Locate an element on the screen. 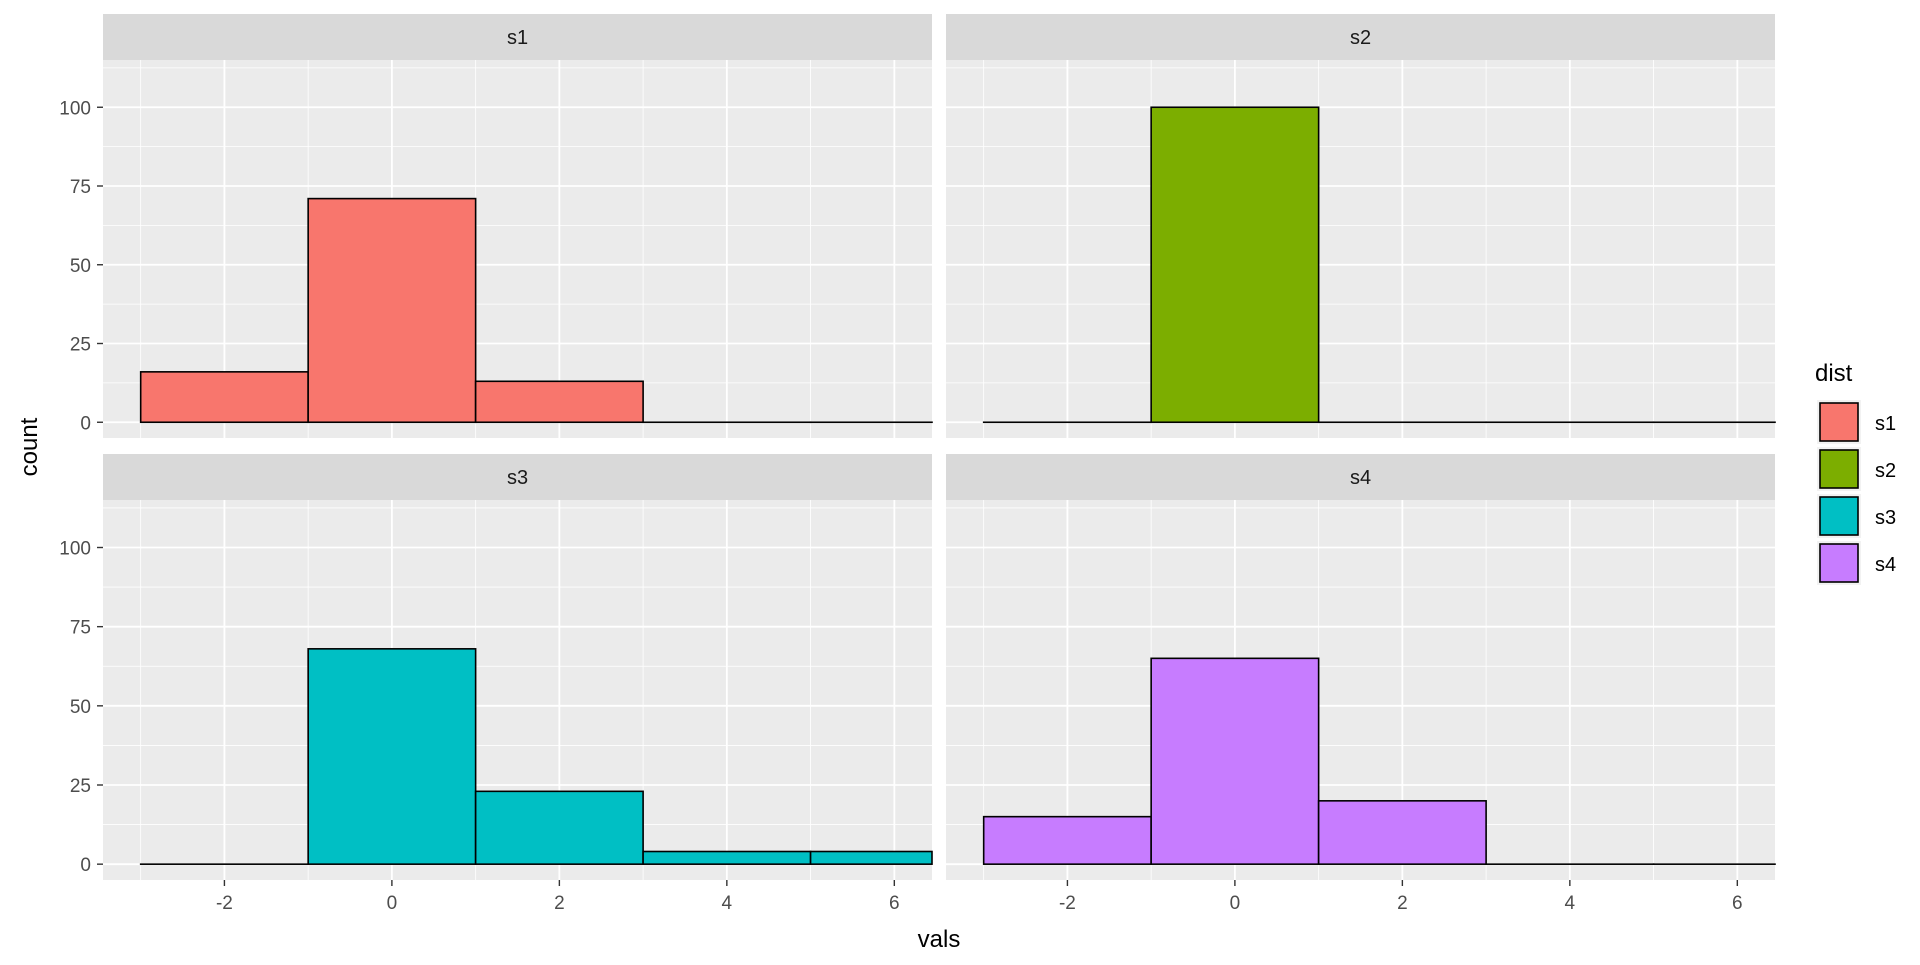  legend-label-s2: s2 is located at coordinates (1885, 471).